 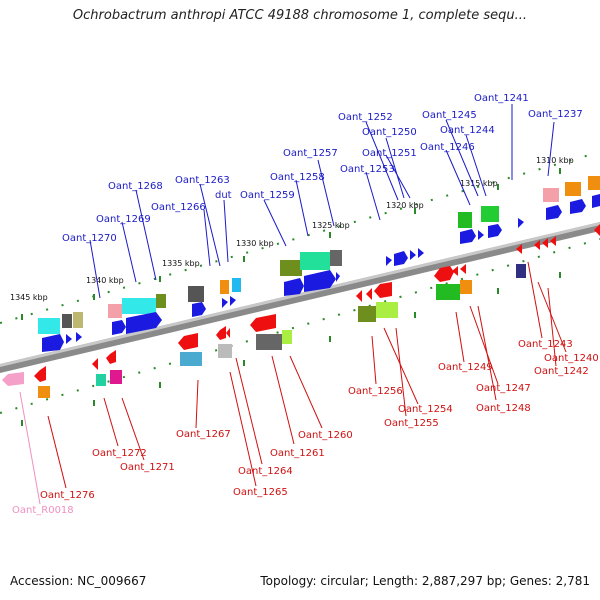 I want to click on gene-label: Oant_1243, so click(x=545, y=344).